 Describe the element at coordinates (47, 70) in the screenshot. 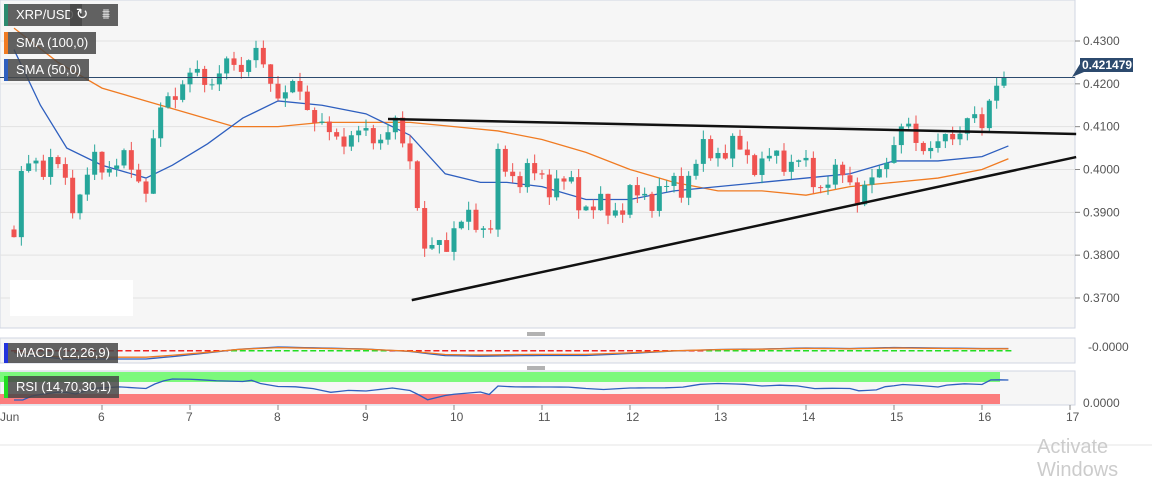

I see `sma50-label: SMA (50,0)` at that location.